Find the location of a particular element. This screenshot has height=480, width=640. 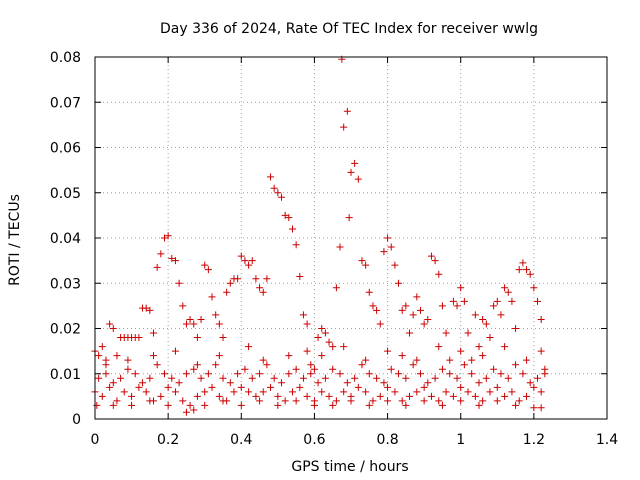

y-tick-label: 0.07 is located at coordinates (65, 103).